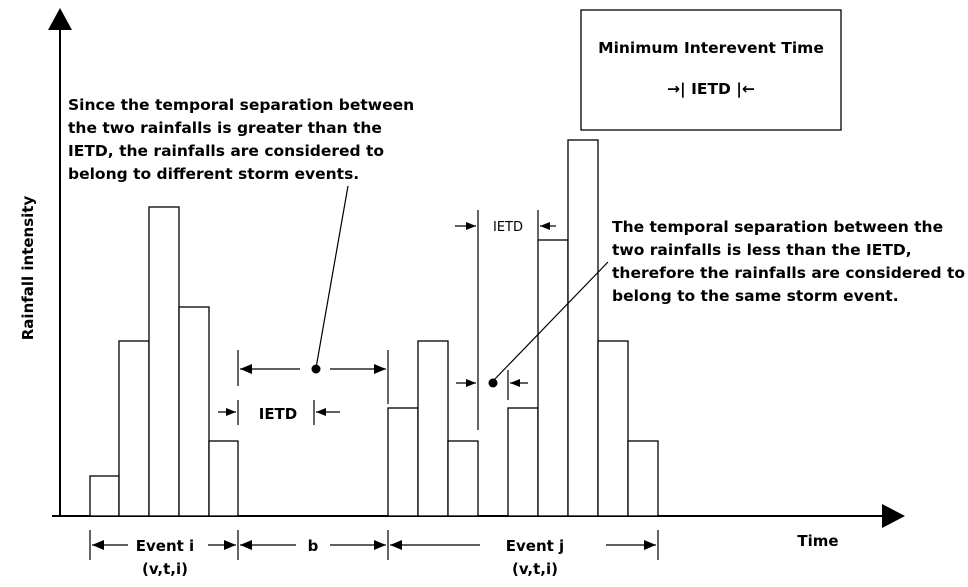 The width and height of the screenshot is (968, 587). What do you see at coordinates (508, 227) in the screenshot?
I see `ietd-label-small: IETD` at bounding box center [508, 227].